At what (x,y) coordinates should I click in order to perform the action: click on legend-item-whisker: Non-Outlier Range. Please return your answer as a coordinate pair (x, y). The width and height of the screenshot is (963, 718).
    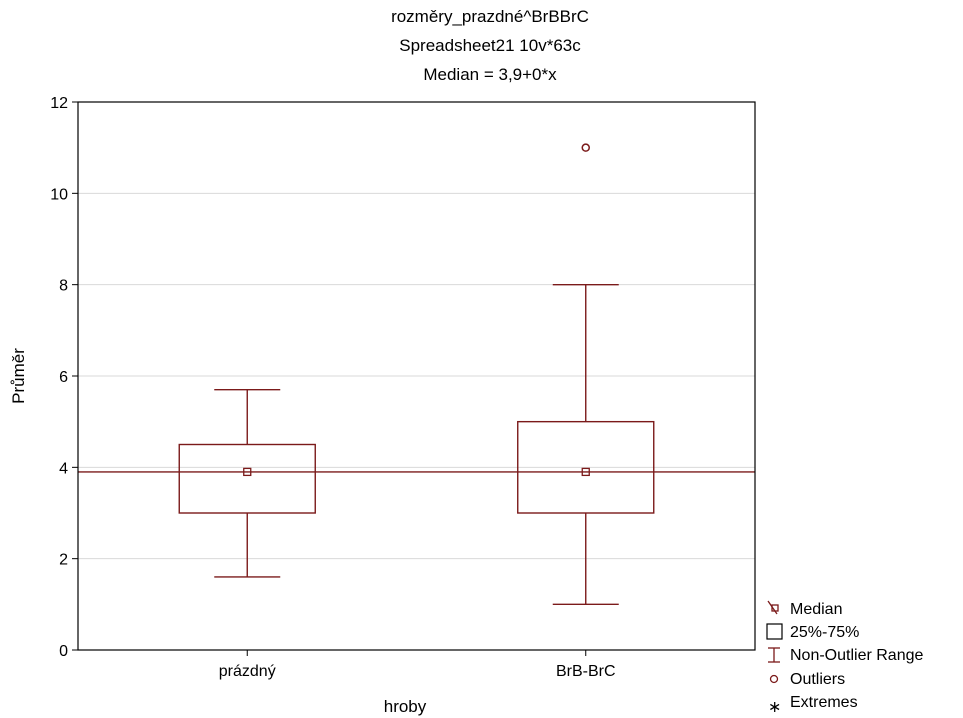
    Looking at the image, I should click on (846, 655).